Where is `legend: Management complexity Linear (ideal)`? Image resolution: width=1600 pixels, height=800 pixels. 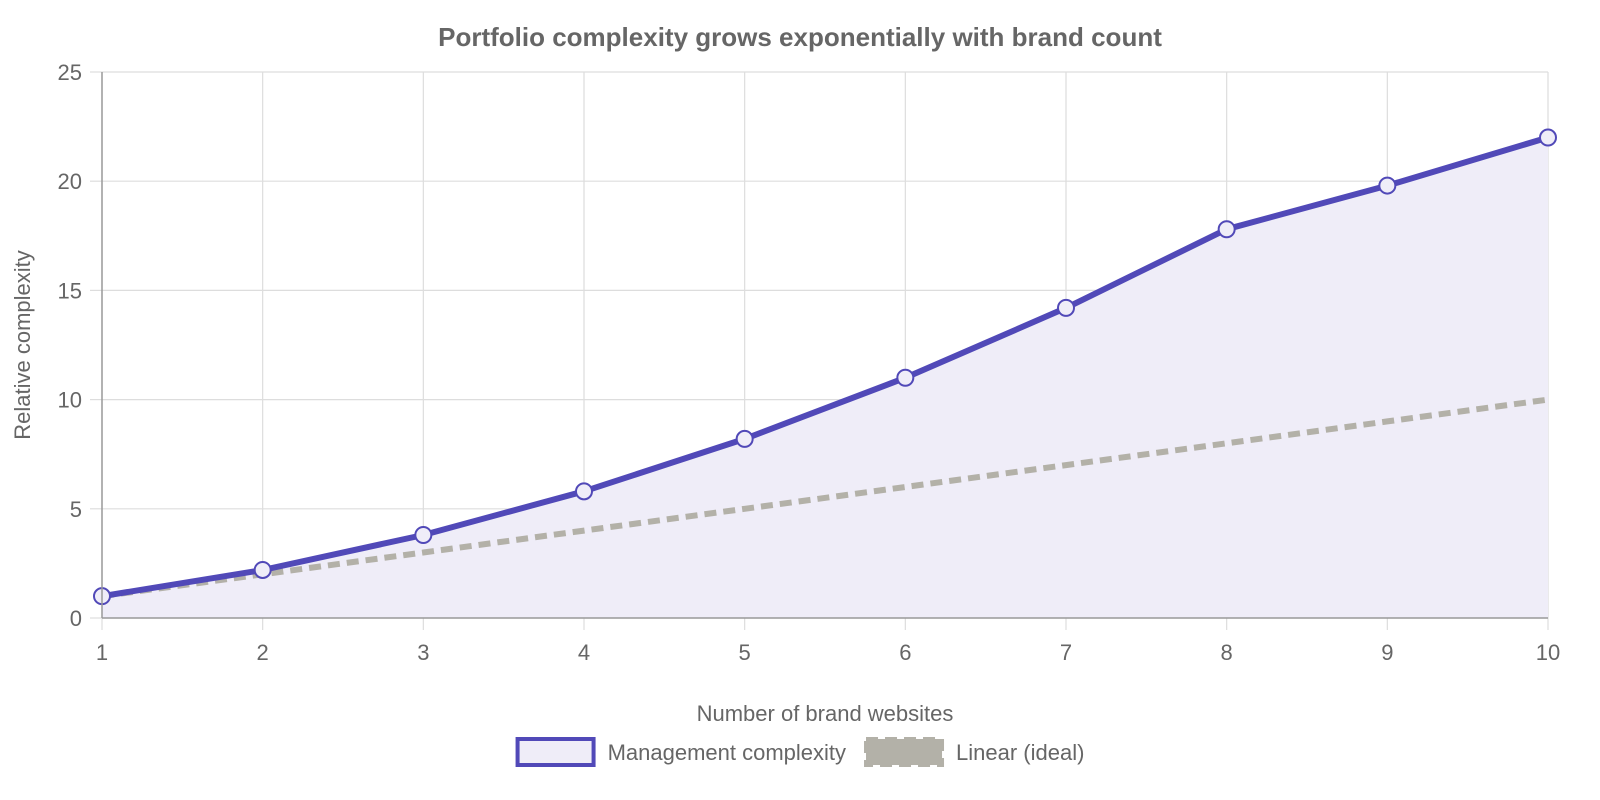 legend: Management complexity Linear (ideal) is located at coordinates (799, 752).